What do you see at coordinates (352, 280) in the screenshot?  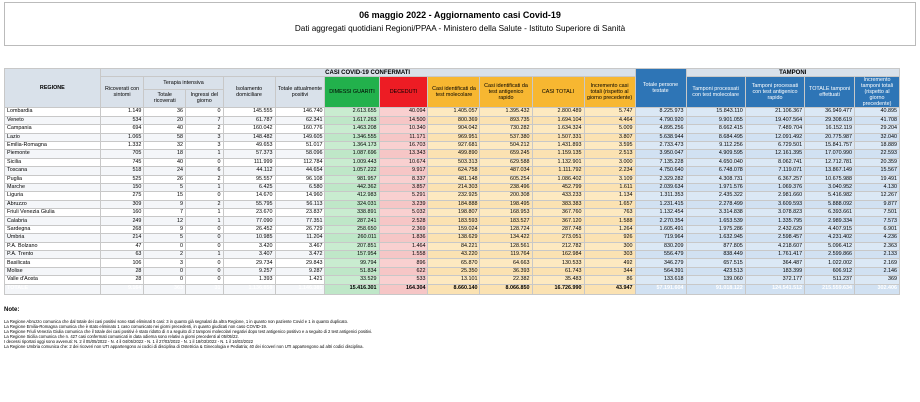 I see `value-cell: 33.529` at bounding box center [352, 280].